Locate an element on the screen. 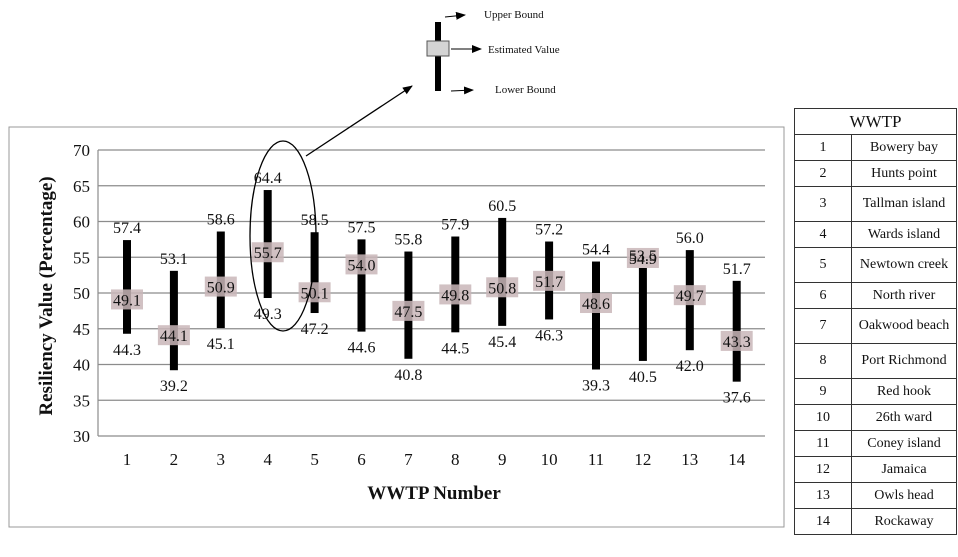 Image resolution: width=958 pixels, height=557 pixels. wwtp-name-cell: Wards island is located at coordinates (904, 234).